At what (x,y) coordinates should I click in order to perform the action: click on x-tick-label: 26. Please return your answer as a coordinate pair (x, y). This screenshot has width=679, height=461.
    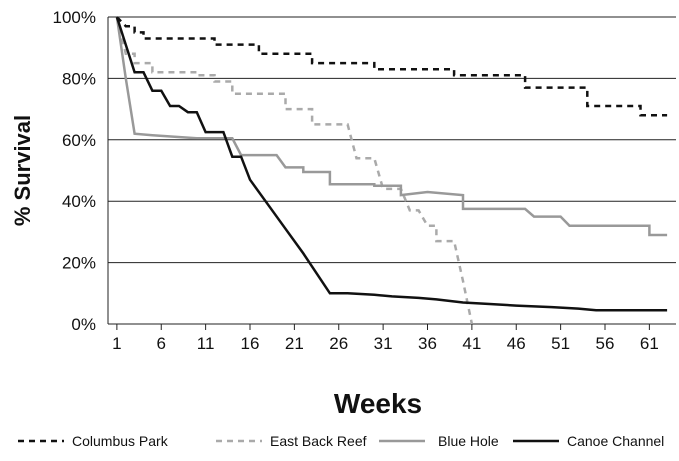
    Looking at the image, I should click on (338, 343).